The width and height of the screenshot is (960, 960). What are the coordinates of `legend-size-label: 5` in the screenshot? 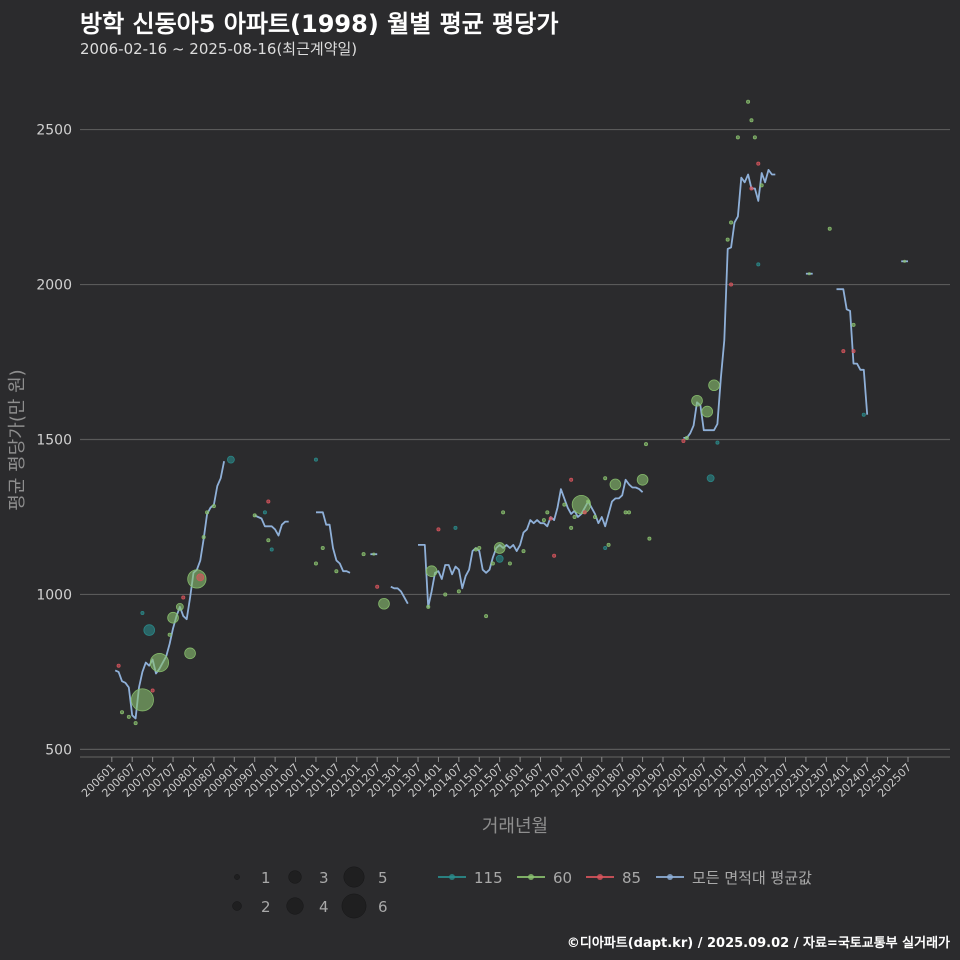 It's located at (383, 878).